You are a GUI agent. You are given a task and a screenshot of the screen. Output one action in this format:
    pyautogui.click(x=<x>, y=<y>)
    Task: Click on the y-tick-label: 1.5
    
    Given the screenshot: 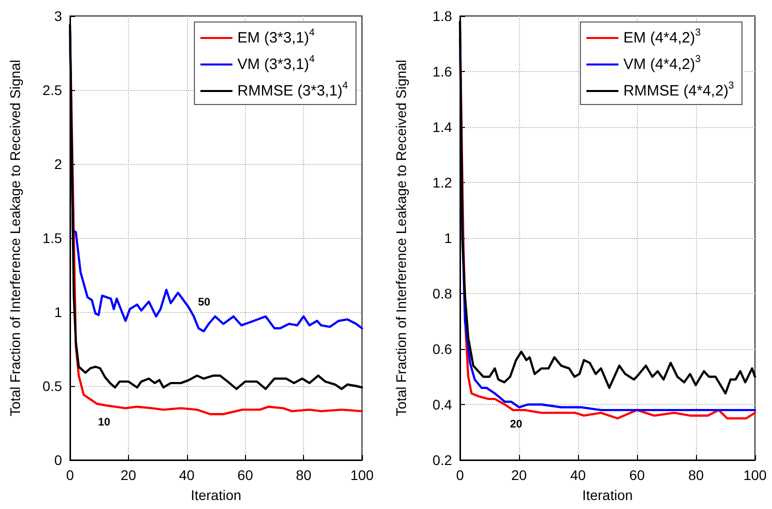 What is the action you would take?
    pyautogui.click(x=52, y=238)
    